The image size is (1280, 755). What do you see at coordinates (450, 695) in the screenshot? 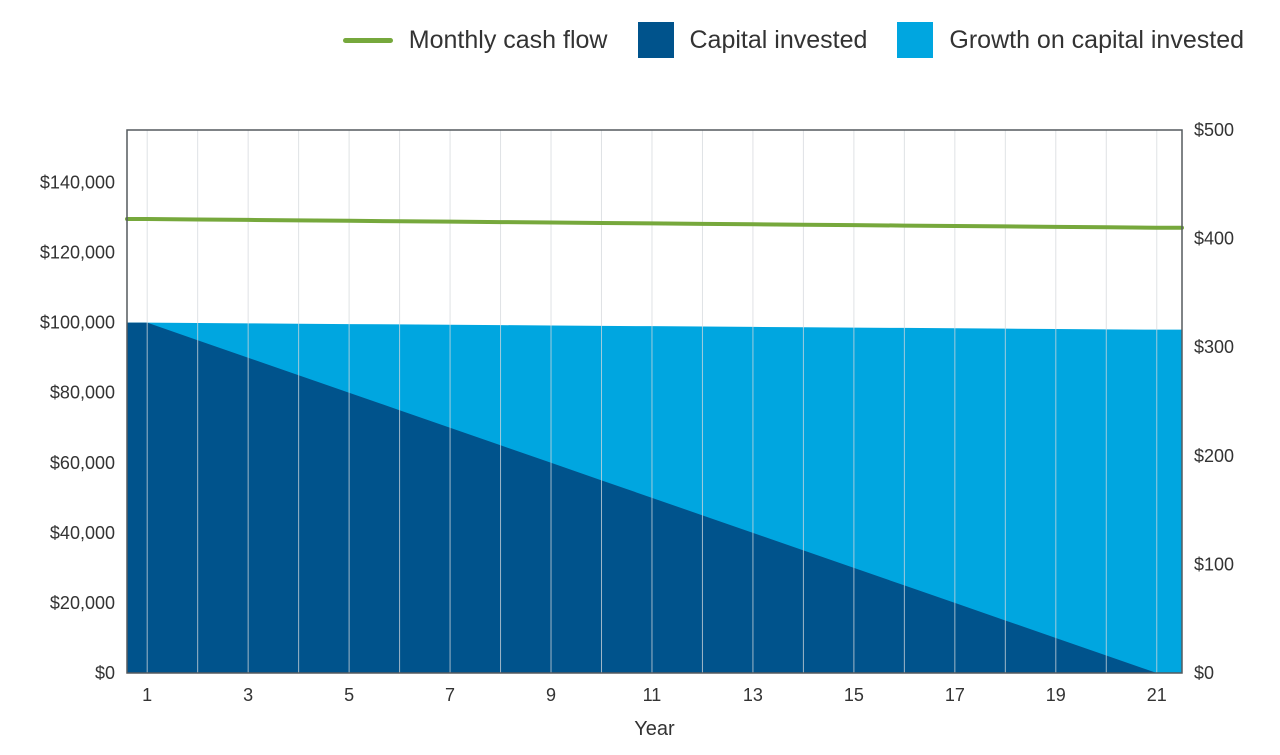
I see `x-tick-label: 7` at bounding box center [450, 695].